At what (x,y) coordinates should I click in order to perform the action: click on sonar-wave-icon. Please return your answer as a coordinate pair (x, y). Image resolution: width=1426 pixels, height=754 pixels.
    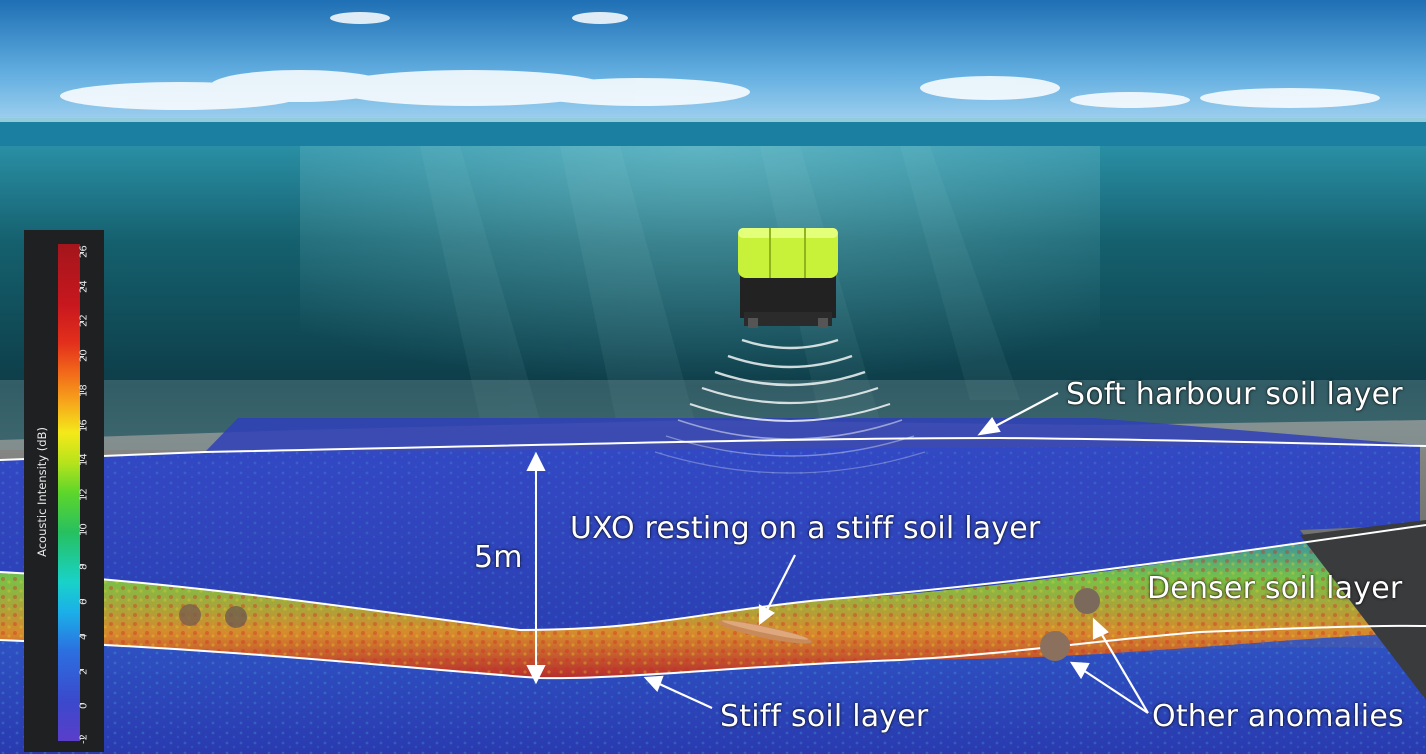
    Looking at the image, I should click on (790, 406).